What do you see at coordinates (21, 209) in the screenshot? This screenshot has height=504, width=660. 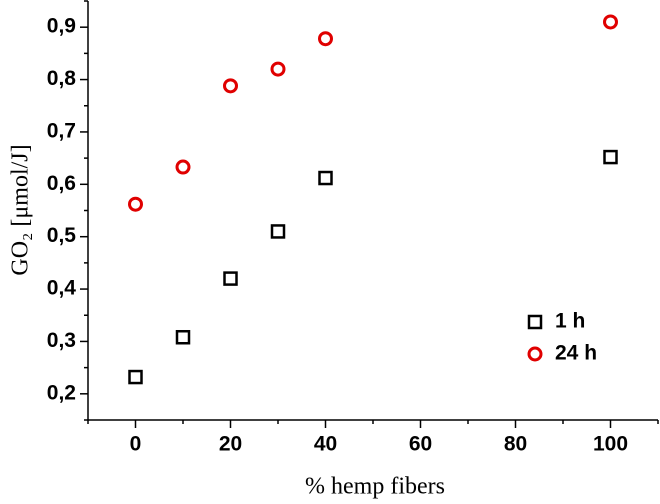 I see `y-axis-label: GO₂ [μmol/J]` at bounding box center [21, 209].